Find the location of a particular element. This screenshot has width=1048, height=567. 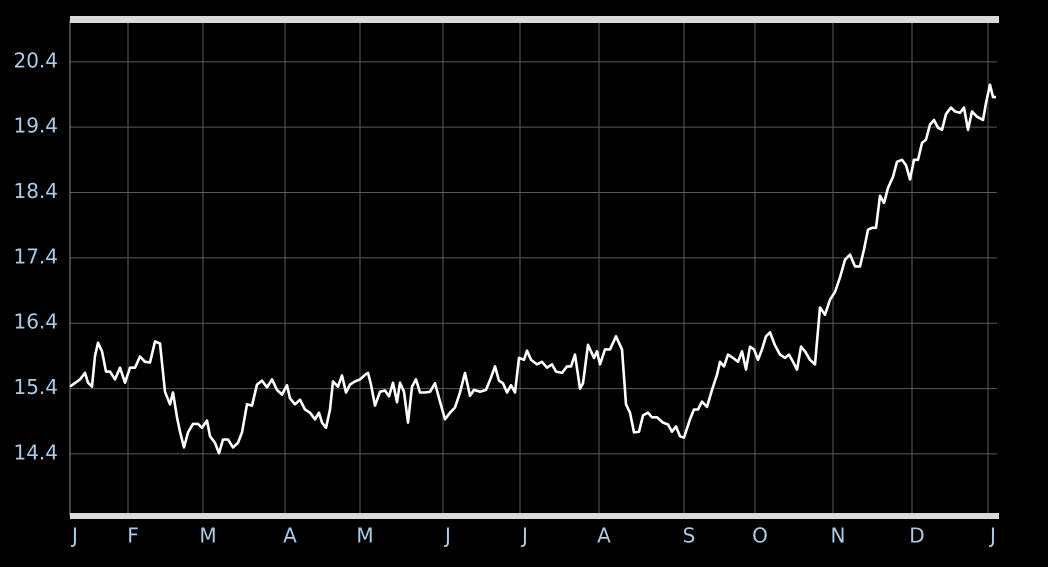

x-tick-label: D is located at coordinates (916, 536).